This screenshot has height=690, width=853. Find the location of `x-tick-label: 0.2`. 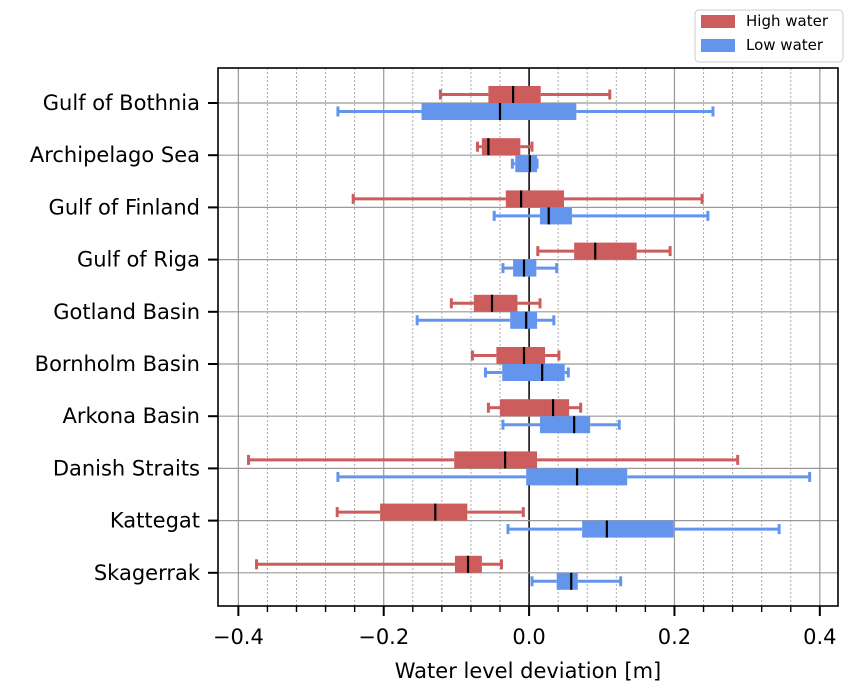

x-tick-label: 0.2 is located at coordinates (674, 637).